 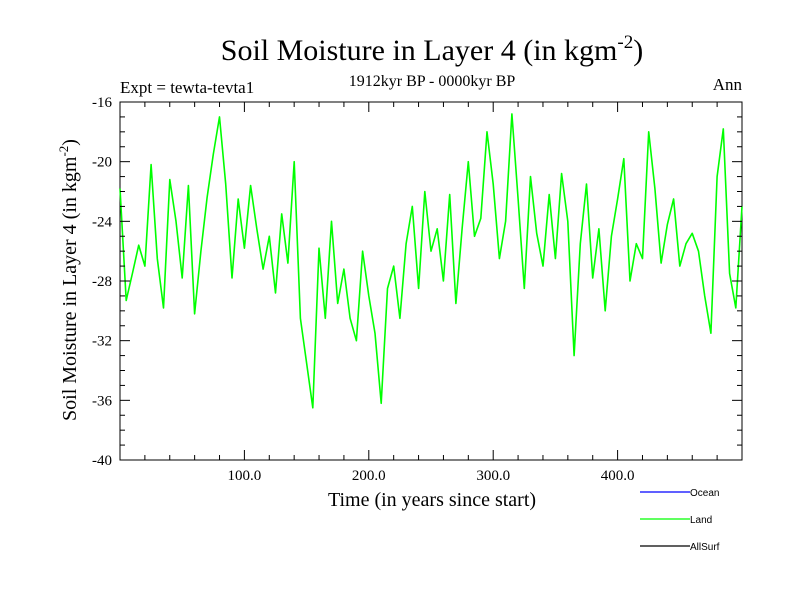 What do you see at coordinates (618, 476) in the screenshot?
I see `x-tick-label: 400.0` at bounding box center [618, 476].